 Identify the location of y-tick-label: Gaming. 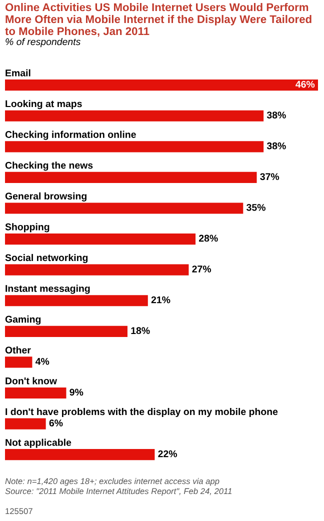
(23, 320).